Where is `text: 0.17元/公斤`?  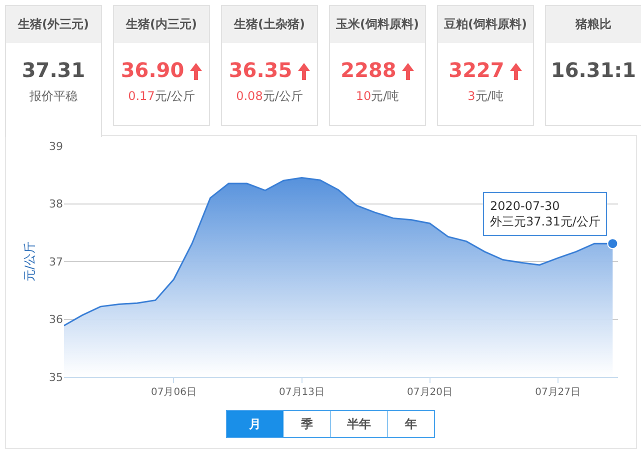
text: 0.17元/公斤 is located at coordinates (161, 96).